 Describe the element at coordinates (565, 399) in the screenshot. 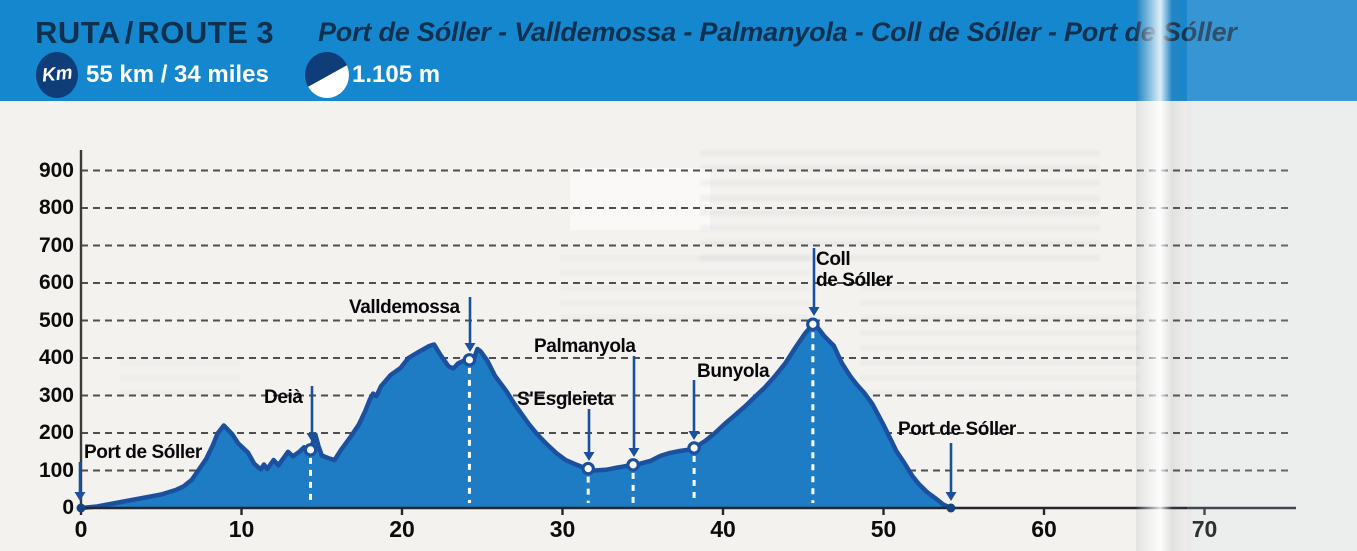

I see `waypoint-label-3: S'Esgleieta` at that location.